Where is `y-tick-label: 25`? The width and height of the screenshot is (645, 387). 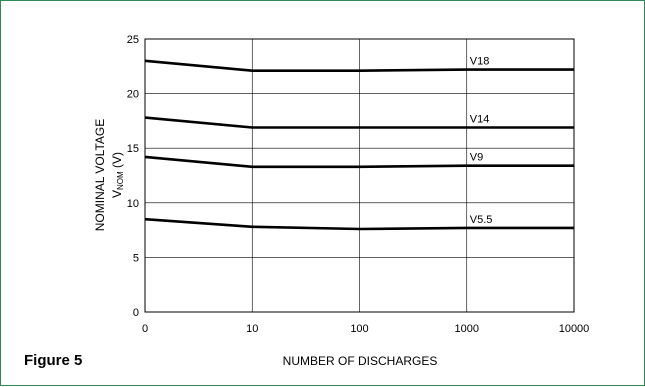 y-tick-label: 25 is located at coordinates (133, 40).